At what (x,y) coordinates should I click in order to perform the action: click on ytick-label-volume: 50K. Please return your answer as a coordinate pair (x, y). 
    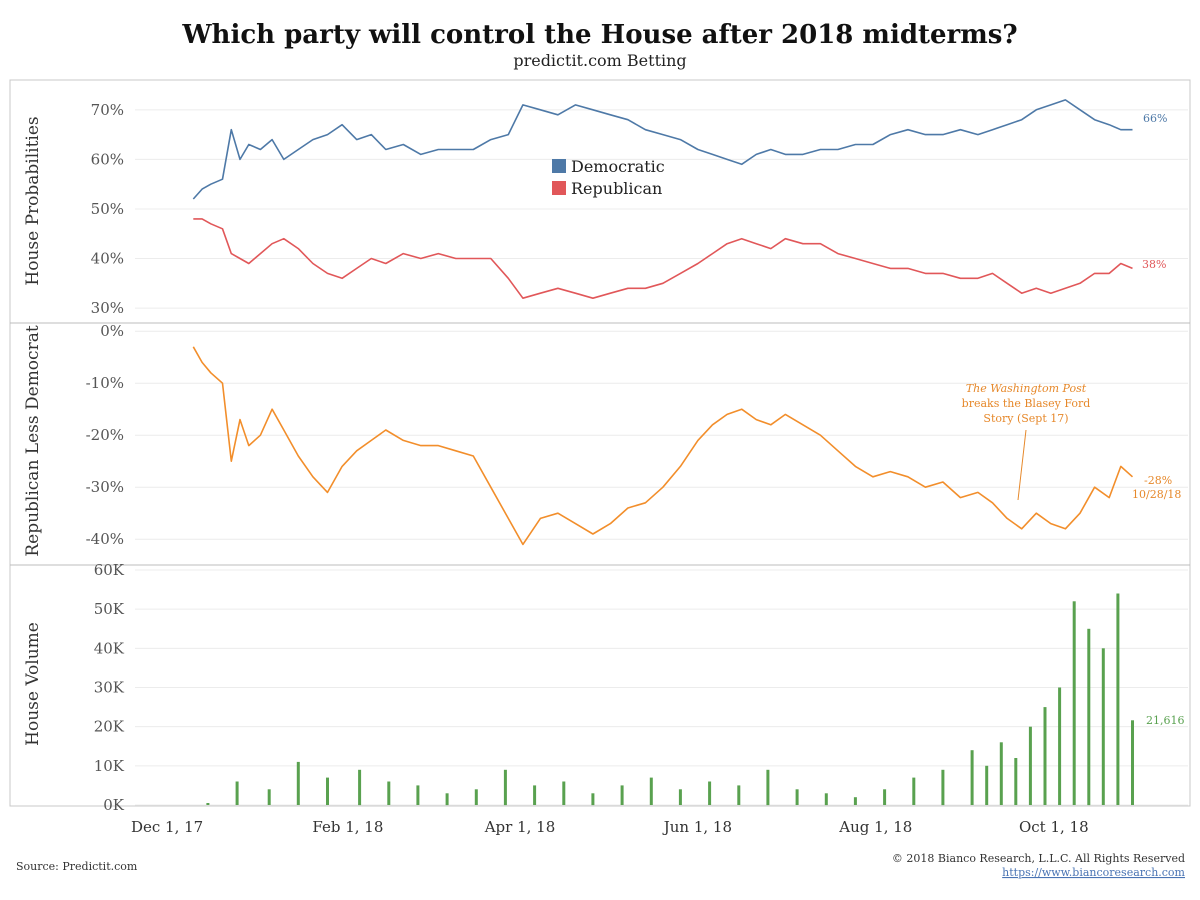
    Looking at the image, I should click on (109, 609).